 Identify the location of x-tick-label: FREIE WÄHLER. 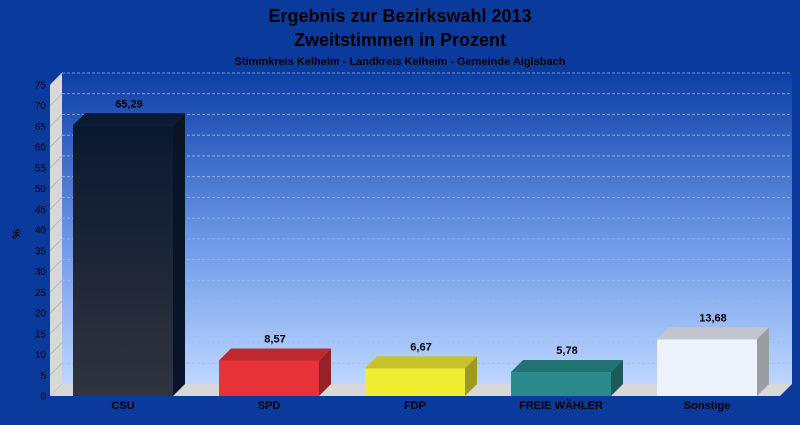
(561, 405).